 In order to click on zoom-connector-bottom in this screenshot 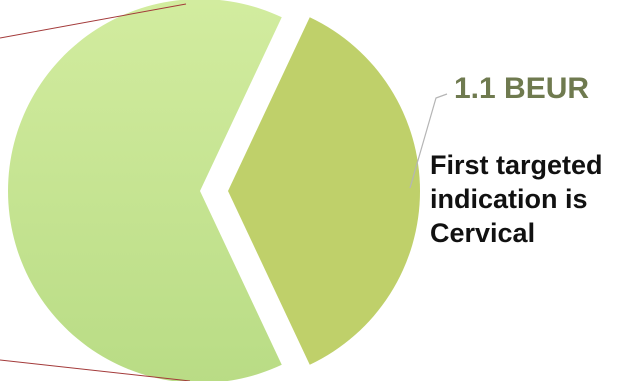, I will do `click(95, 370)`.